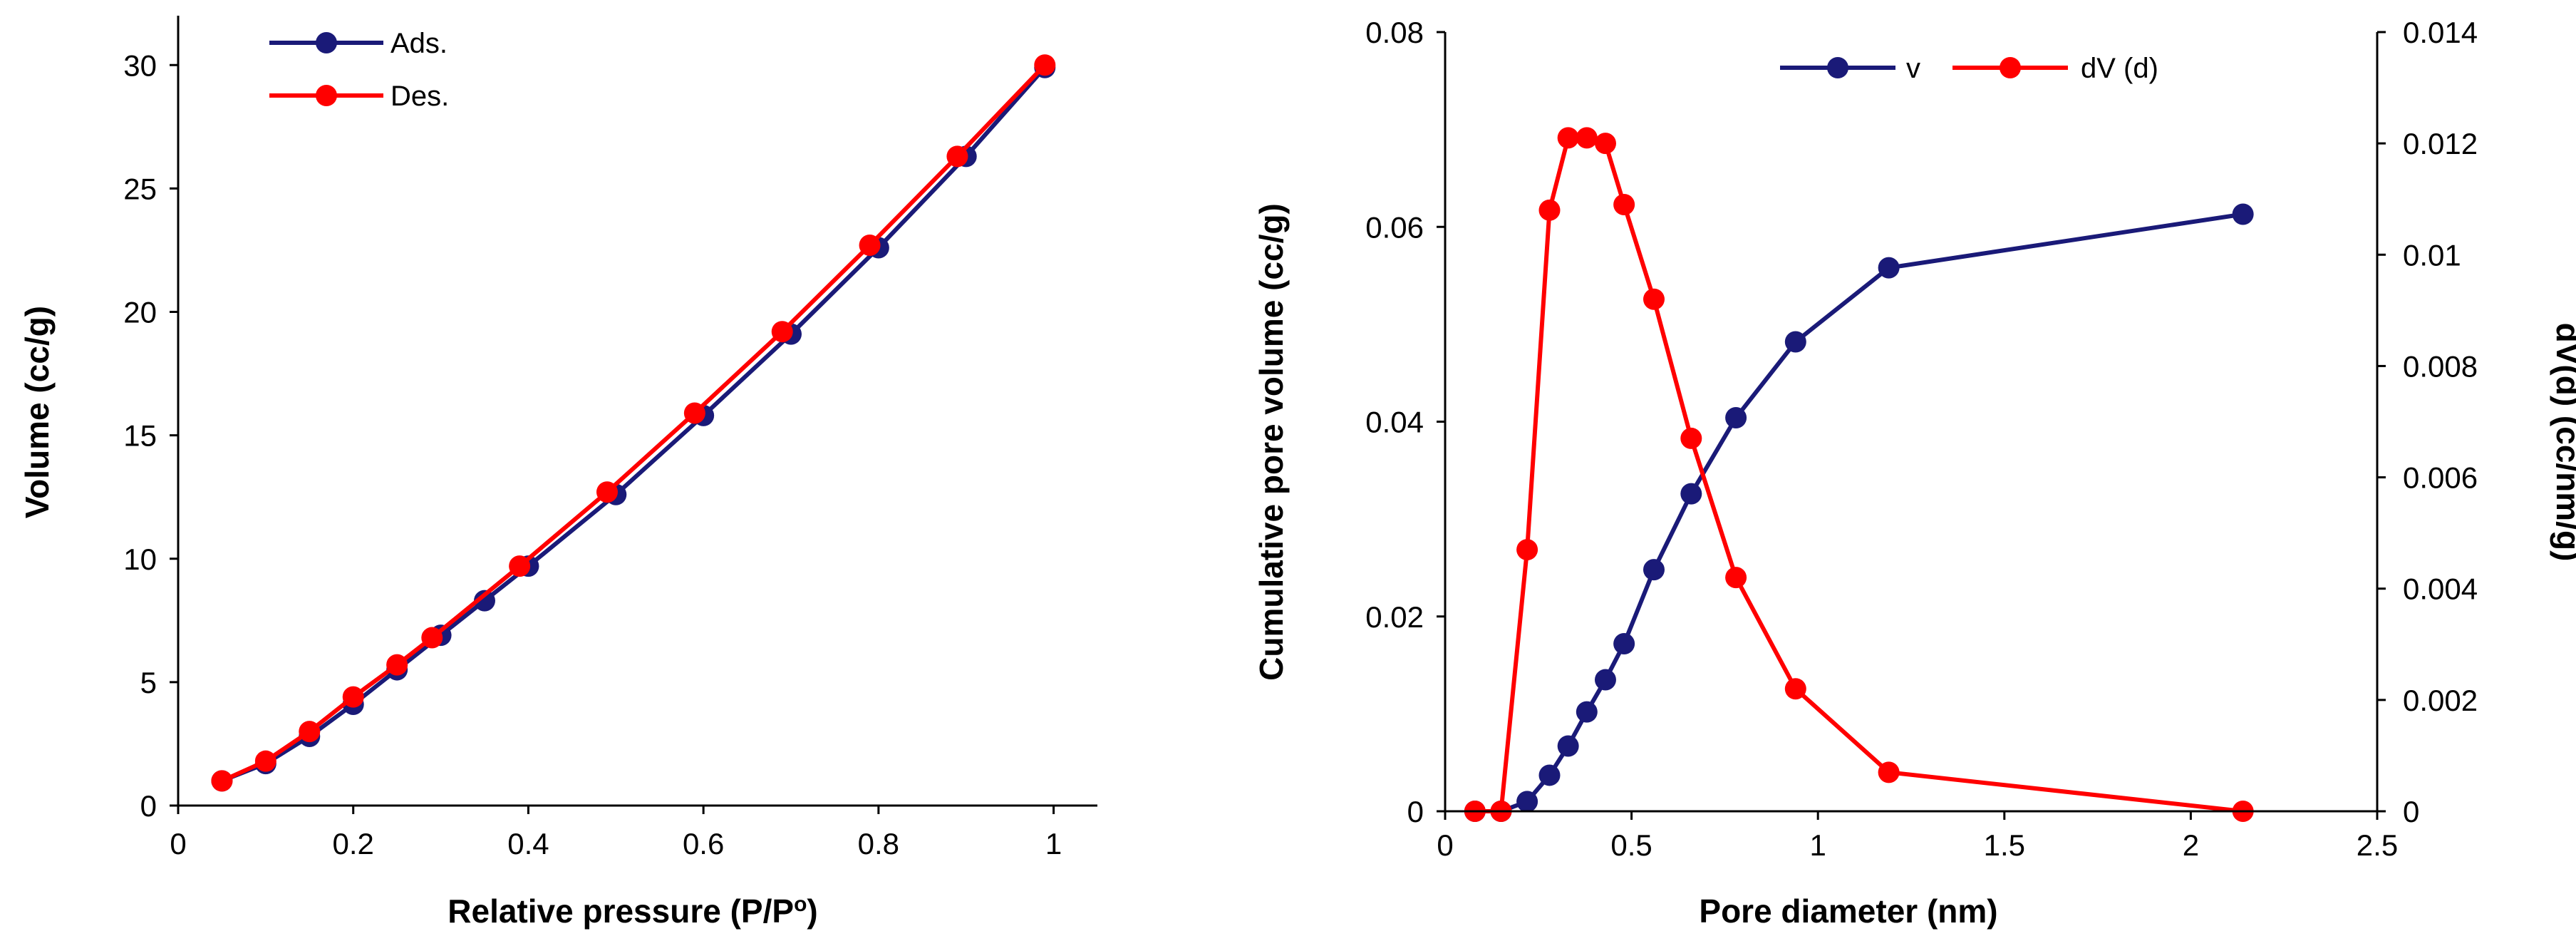 The width and height of the screenshot is (2576, 946). What do you see at coordinates (1838, 67) in the screenshot?
I see `legend-v-marker` at bounding box center [1838, 67].